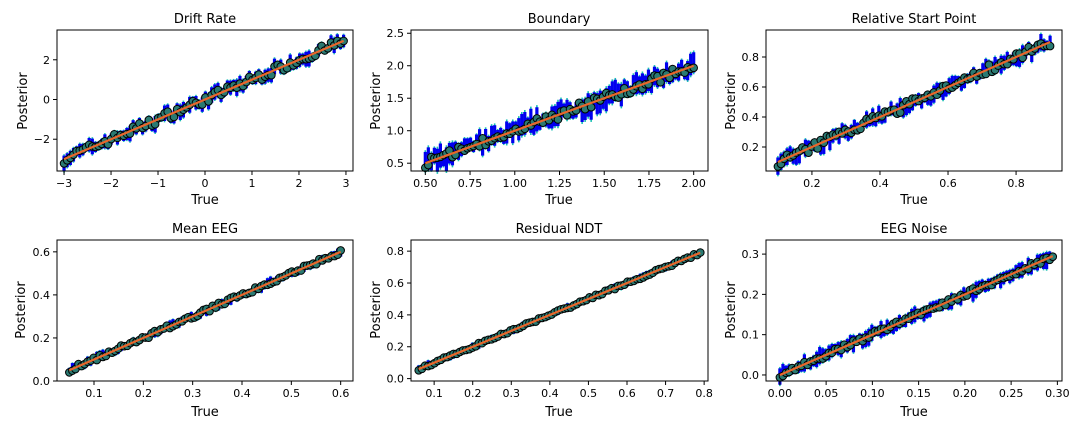 The image size is (1080, 432). Describe the element at coordinates (559, 183) in the screenshot. I see `x-tick-label: 1.25` at that location.